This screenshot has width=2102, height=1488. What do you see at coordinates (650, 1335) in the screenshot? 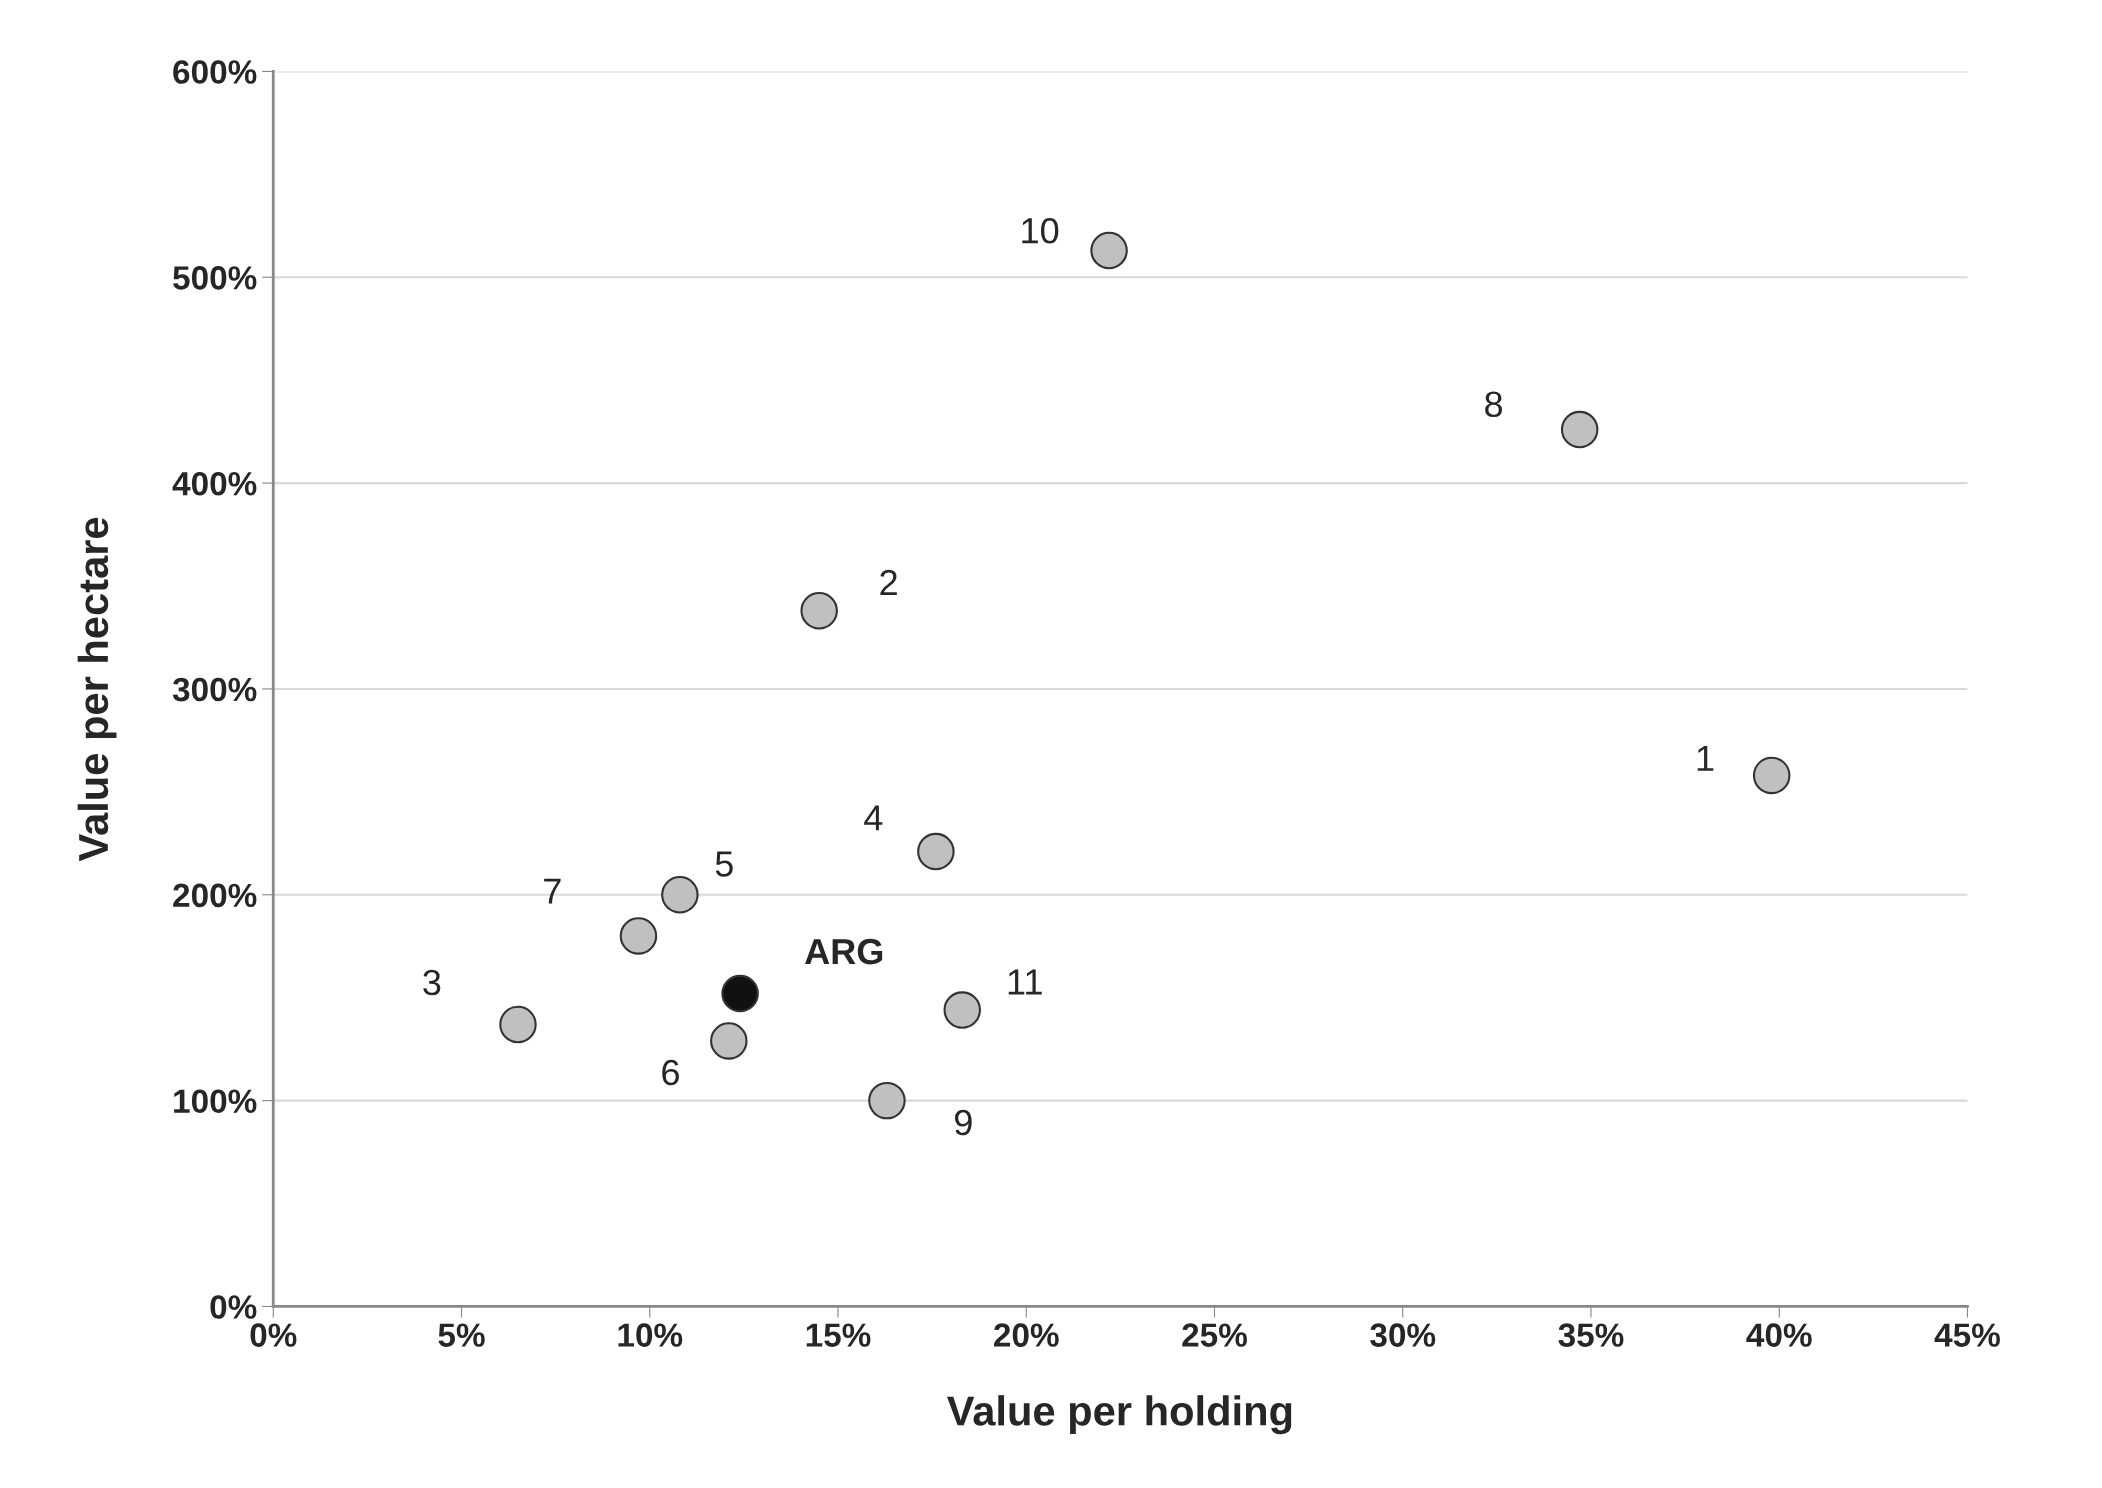
I see `x-tick-label: 10%` at bounding box center [650, 1335].